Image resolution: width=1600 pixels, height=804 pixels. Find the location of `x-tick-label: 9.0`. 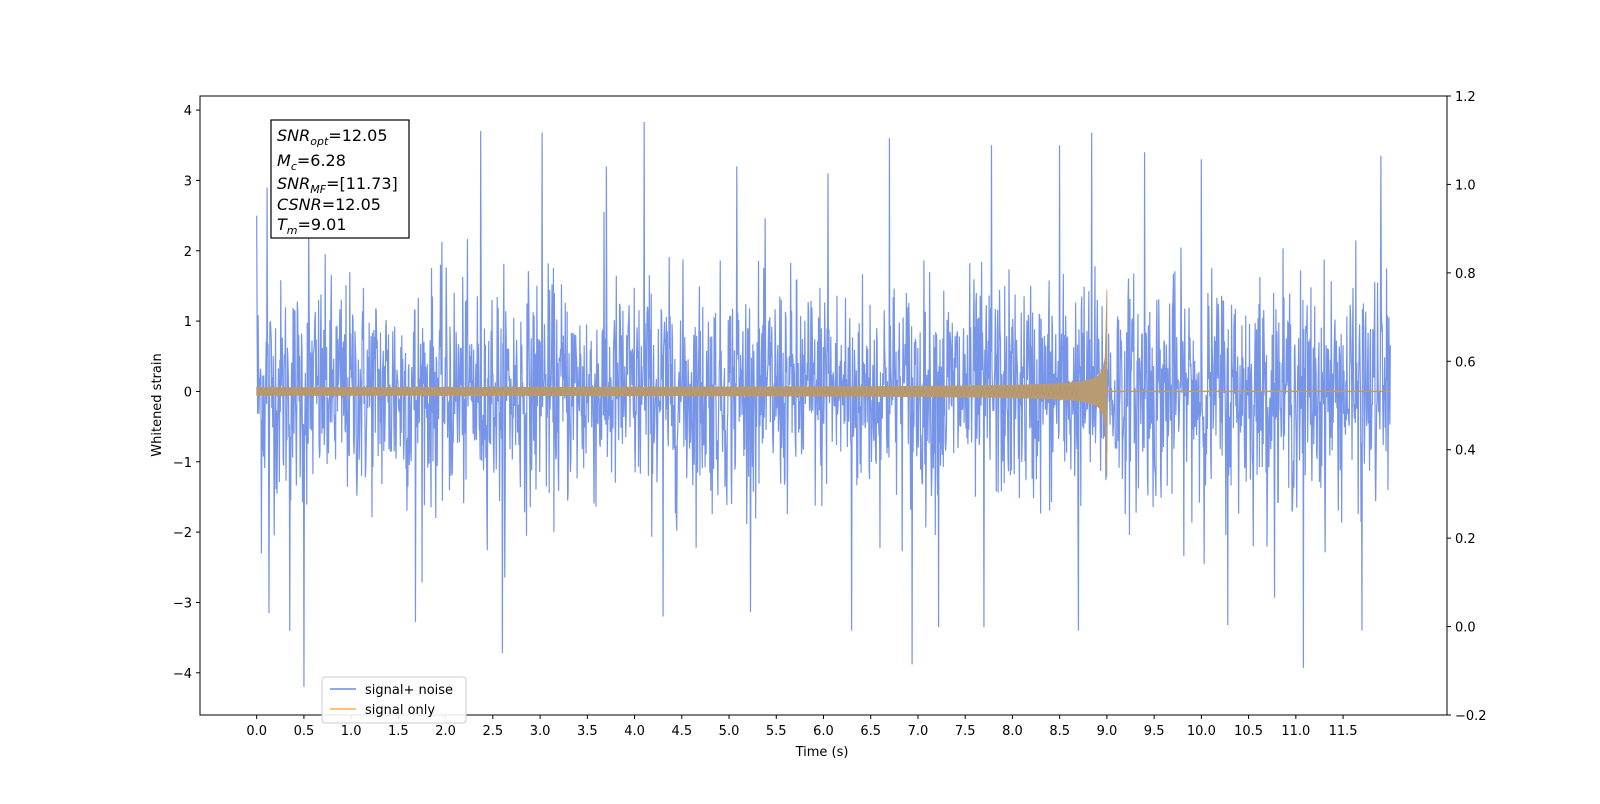

x-tick-label: 9.0 is located at coordinates (1107, 731).